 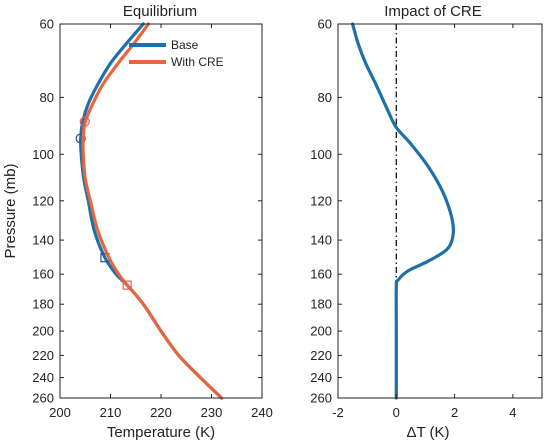 What do you see at coordinates (43, 355) in the screenshot?
I see `equilibrium-y-tick-label: 220` at bounding box center [43, 355].